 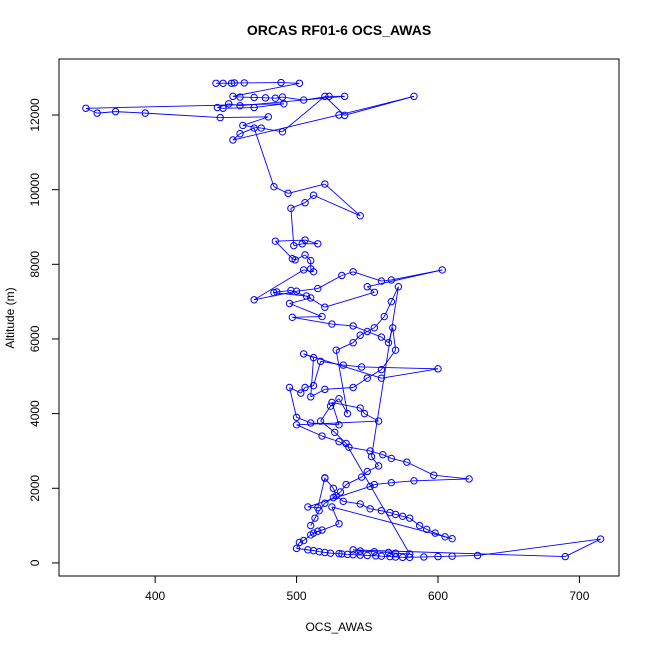 What do you see at coordinates (43, 332) in the screenshot?
I see `y-axis: 0 2000 4000 6000 8000 10000 12000` at bounding box center [43, 332].